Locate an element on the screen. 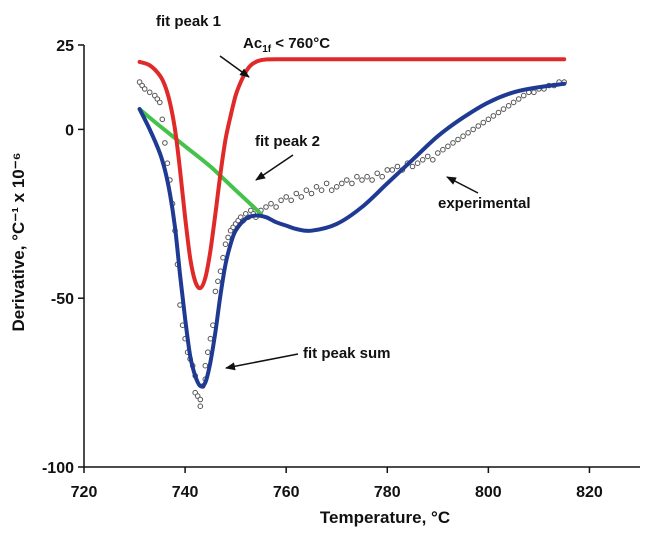  x-tick-label: 800 is located at coordinates (488, 492).